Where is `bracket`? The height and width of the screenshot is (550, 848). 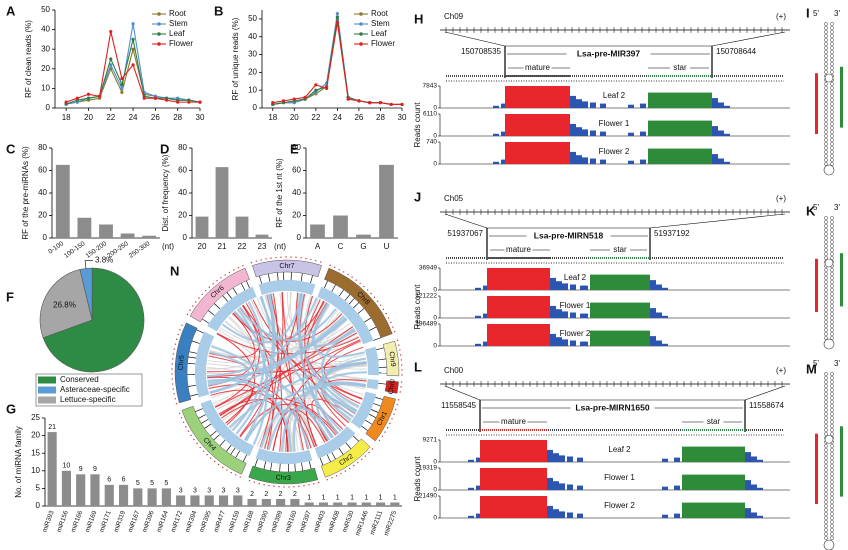 bracket is located at coordinates (462, 393).